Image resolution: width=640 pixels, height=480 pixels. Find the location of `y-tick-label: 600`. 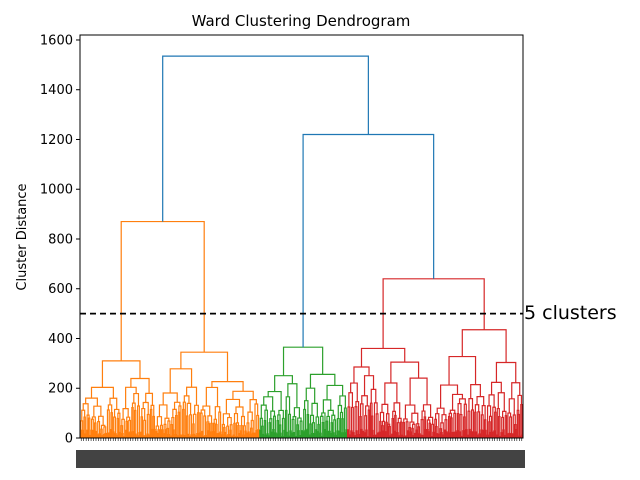

y-tick-label: 600 is located at coordinates (60, 289).